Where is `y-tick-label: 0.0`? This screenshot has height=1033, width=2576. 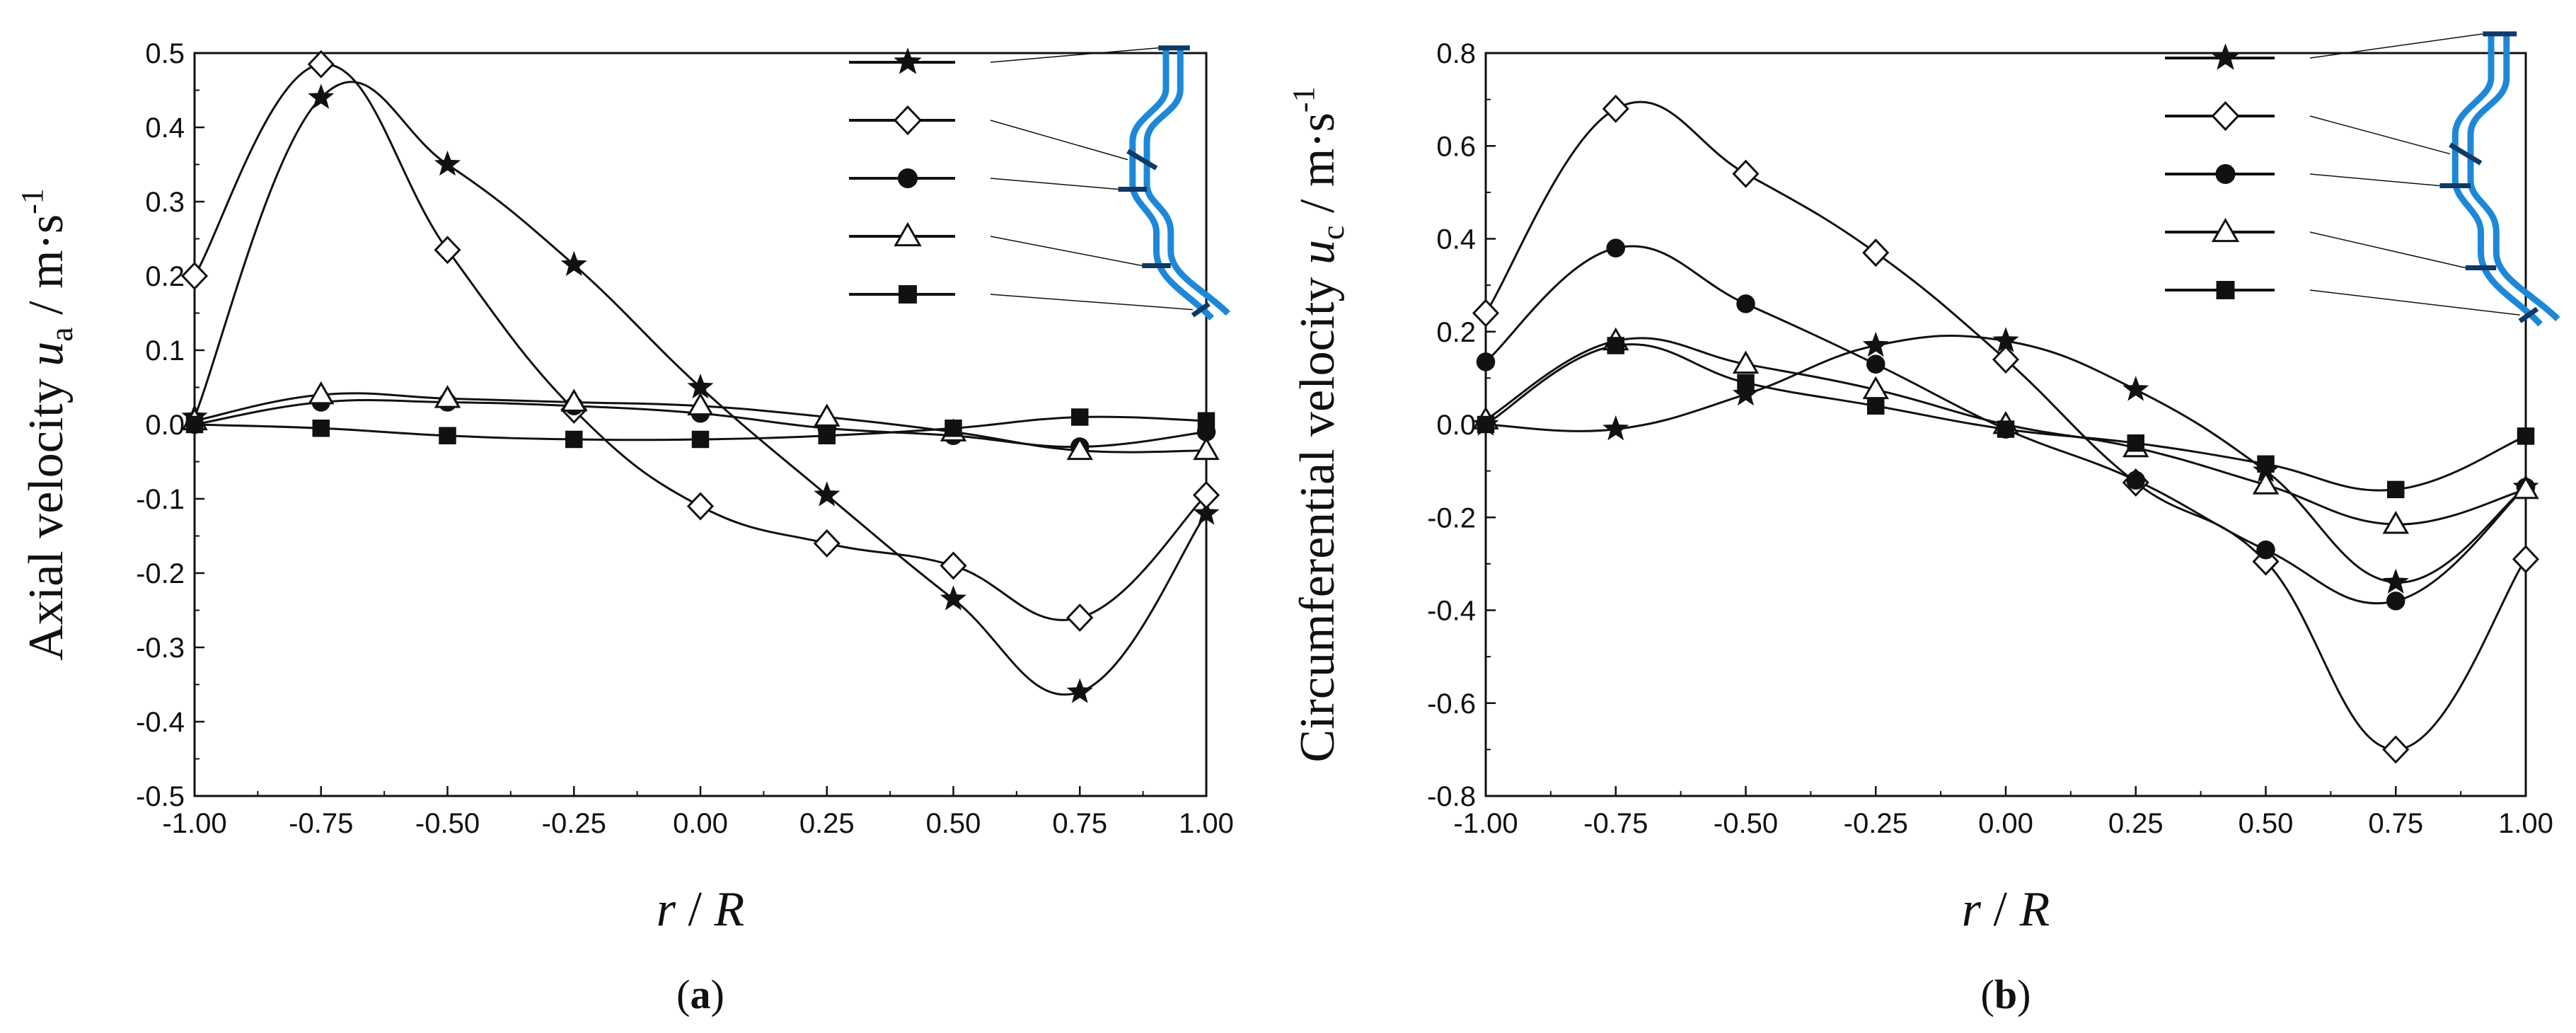
y-tick-label: 0.0 is located at coordinates (165, 425).